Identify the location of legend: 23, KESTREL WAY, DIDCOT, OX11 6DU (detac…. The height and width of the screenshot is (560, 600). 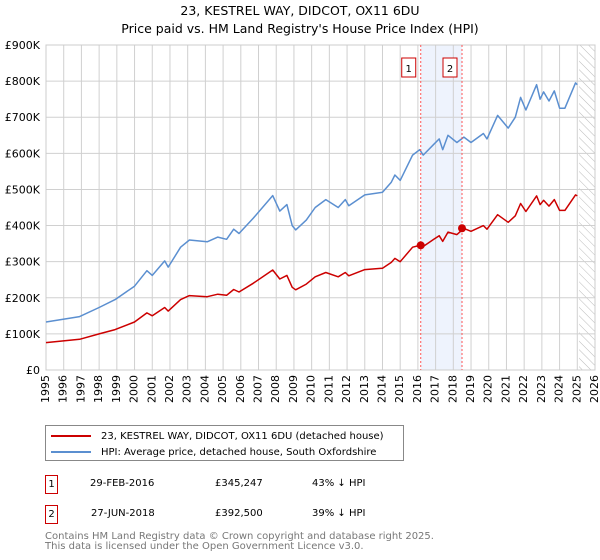
(224, 443).